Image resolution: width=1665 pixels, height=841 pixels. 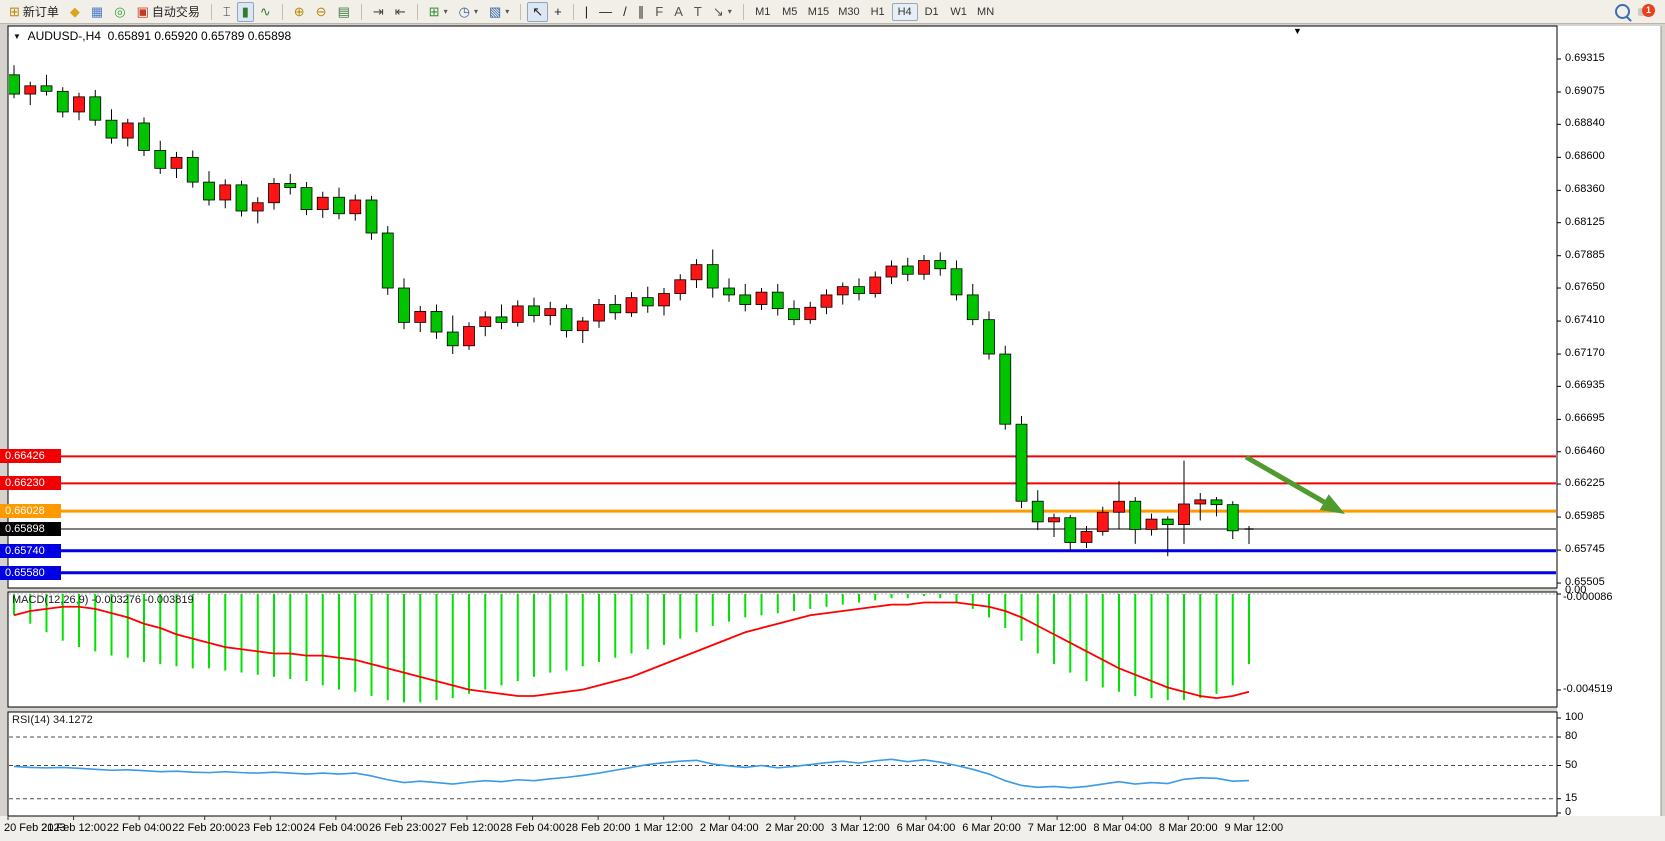 I want to click on time-axis-label: 20 Feb 2023, so click(x=35, y=828).